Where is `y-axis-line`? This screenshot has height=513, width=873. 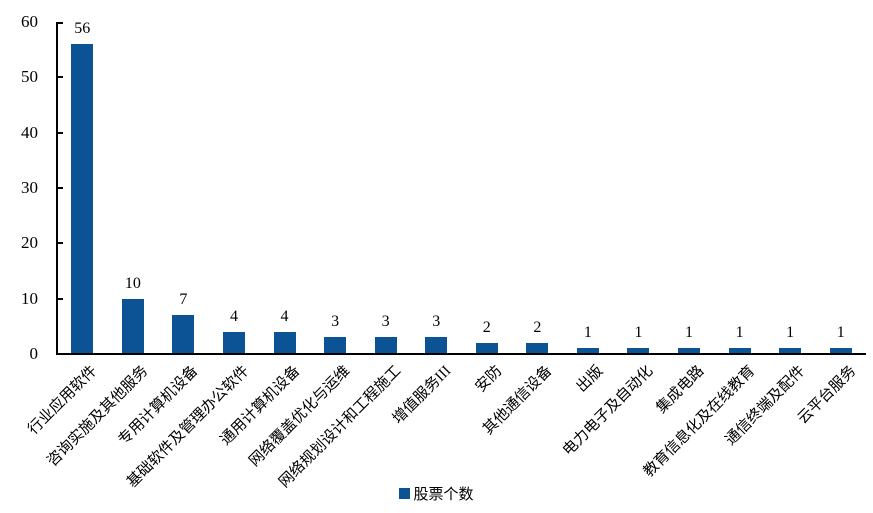 y-axis-line is located at coordinates (57, 188).